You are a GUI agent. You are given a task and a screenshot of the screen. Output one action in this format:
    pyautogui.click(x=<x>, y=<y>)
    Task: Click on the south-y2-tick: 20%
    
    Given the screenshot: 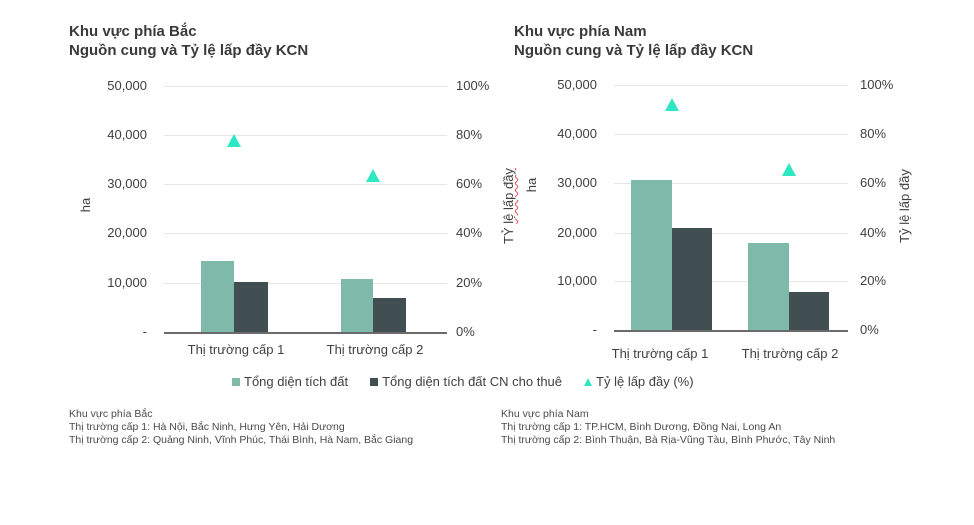 What is the action you would take?
    pyautogui.click(x=873, y=280)
    